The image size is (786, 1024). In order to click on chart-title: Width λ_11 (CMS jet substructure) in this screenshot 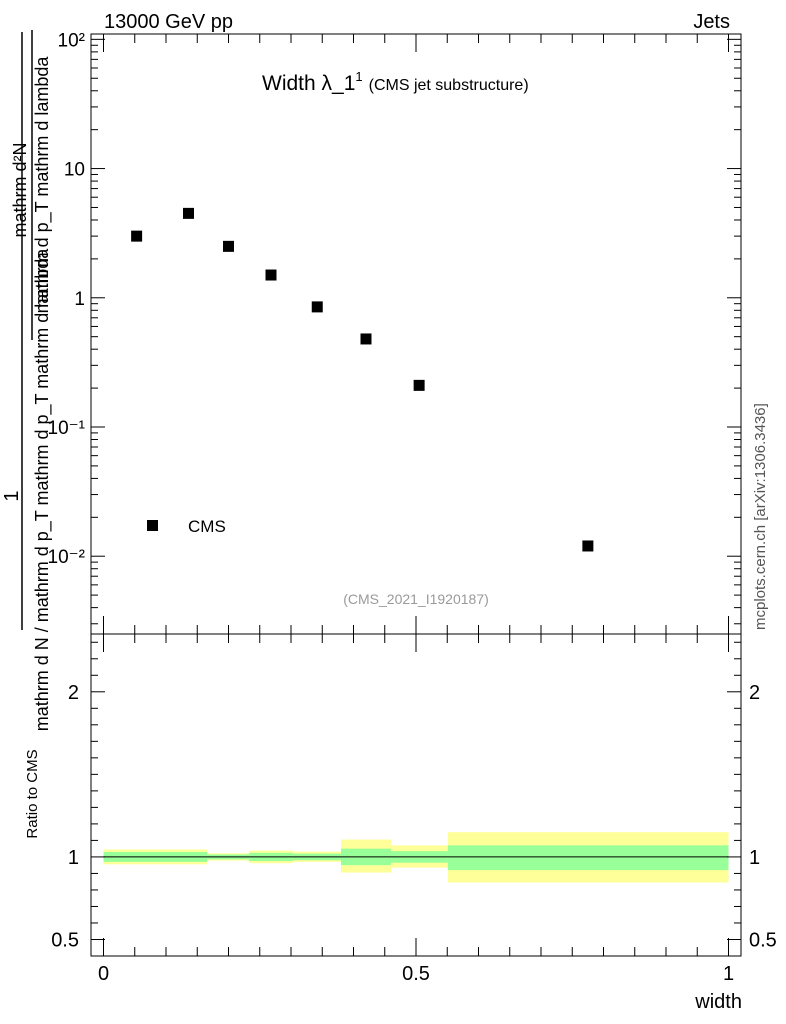, I will do `click(395, 82)`.